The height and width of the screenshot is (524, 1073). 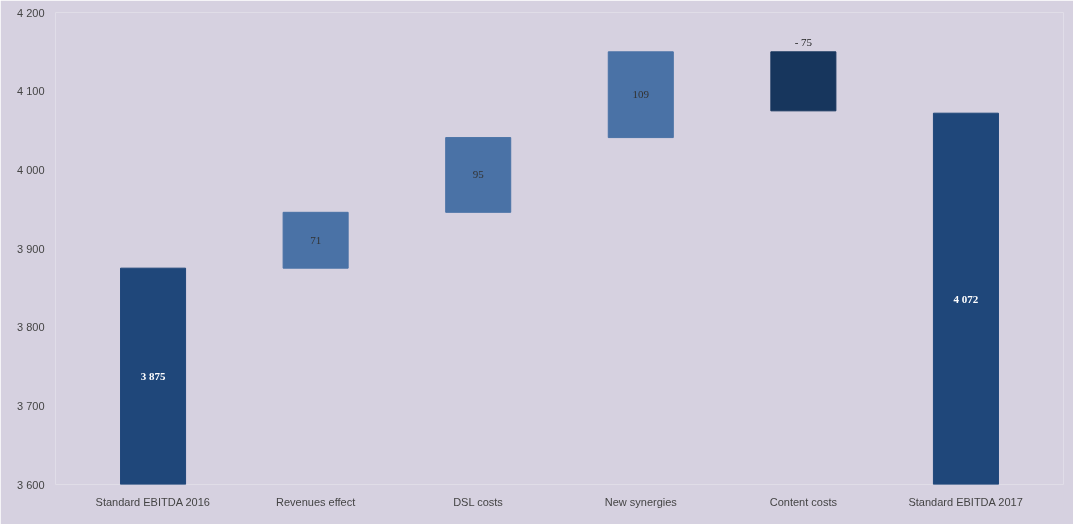 What do you see at coordinates (30, 484) in the screenshot?
I see `y-tick-label: 3 600` at bounding box center [30, 484].